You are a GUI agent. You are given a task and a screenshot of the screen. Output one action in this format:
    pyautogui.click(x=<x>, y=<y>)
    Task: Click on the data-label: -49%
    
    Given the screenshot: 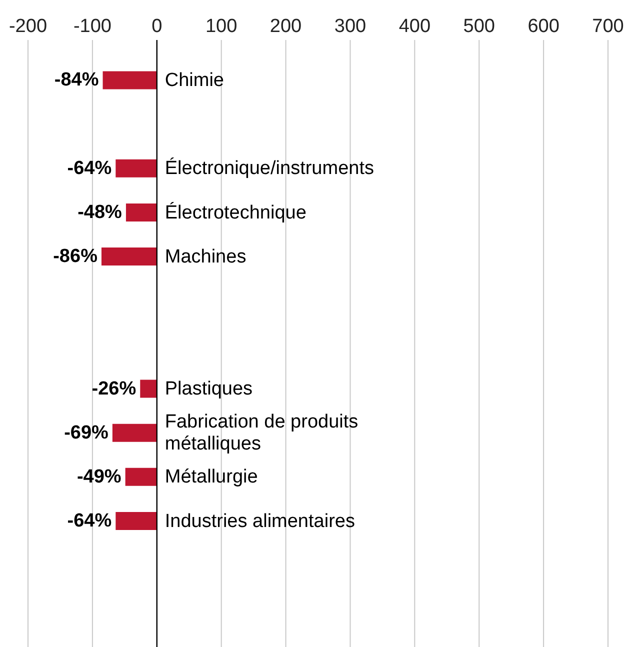 What is the action you would take?
    pyautogui.click(x=99, y=477)
    